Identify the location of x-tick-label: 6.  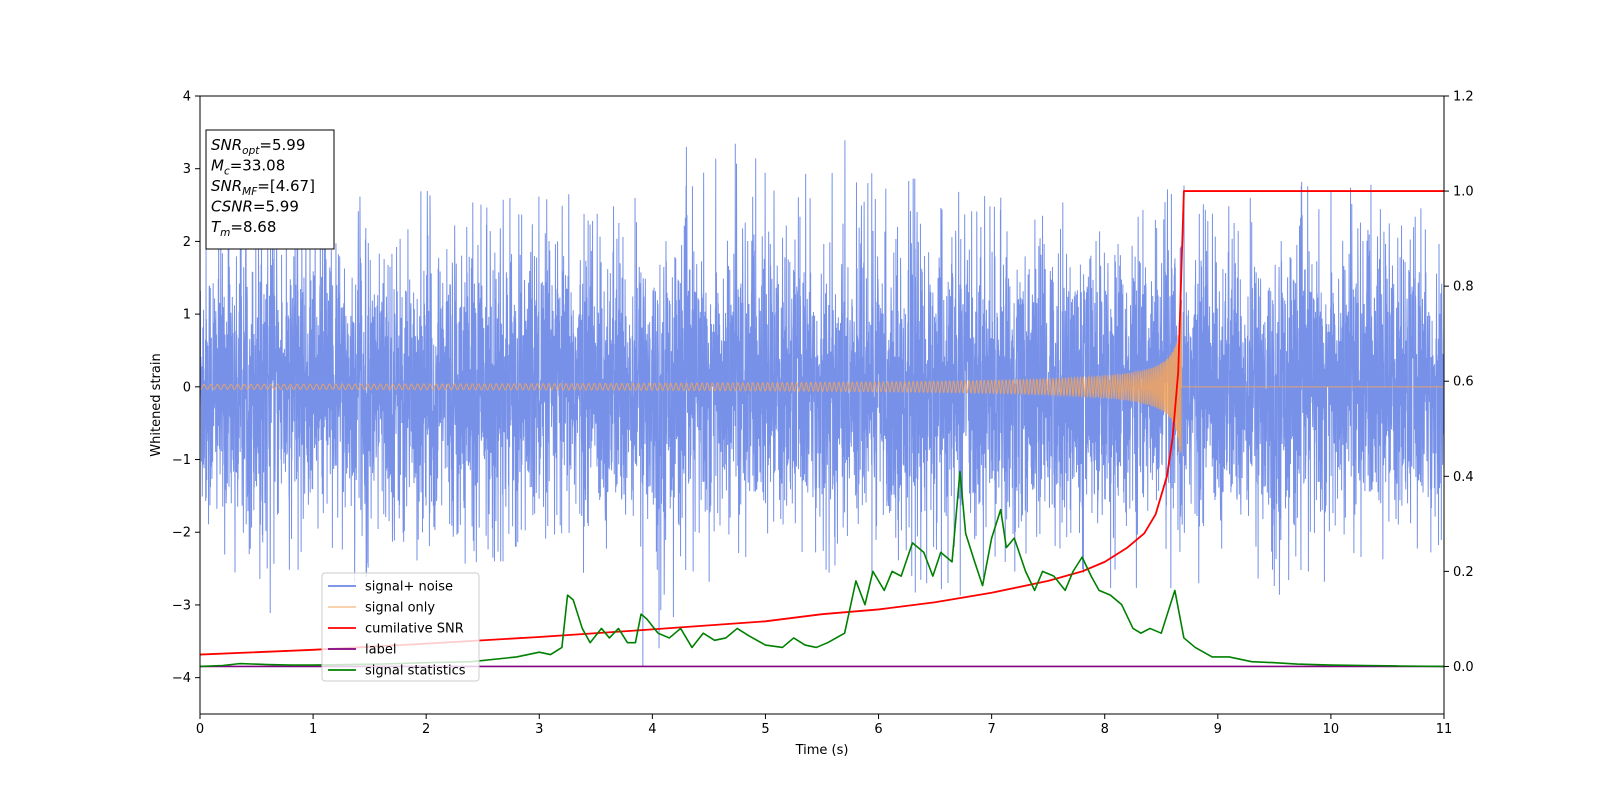
(878, 729).